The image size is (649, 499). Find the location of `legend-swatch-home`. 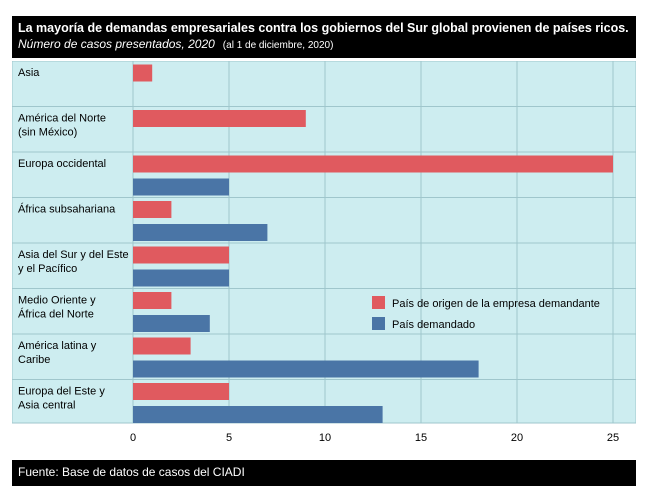

legend-swatch-home is located at coordinates (378, 302).